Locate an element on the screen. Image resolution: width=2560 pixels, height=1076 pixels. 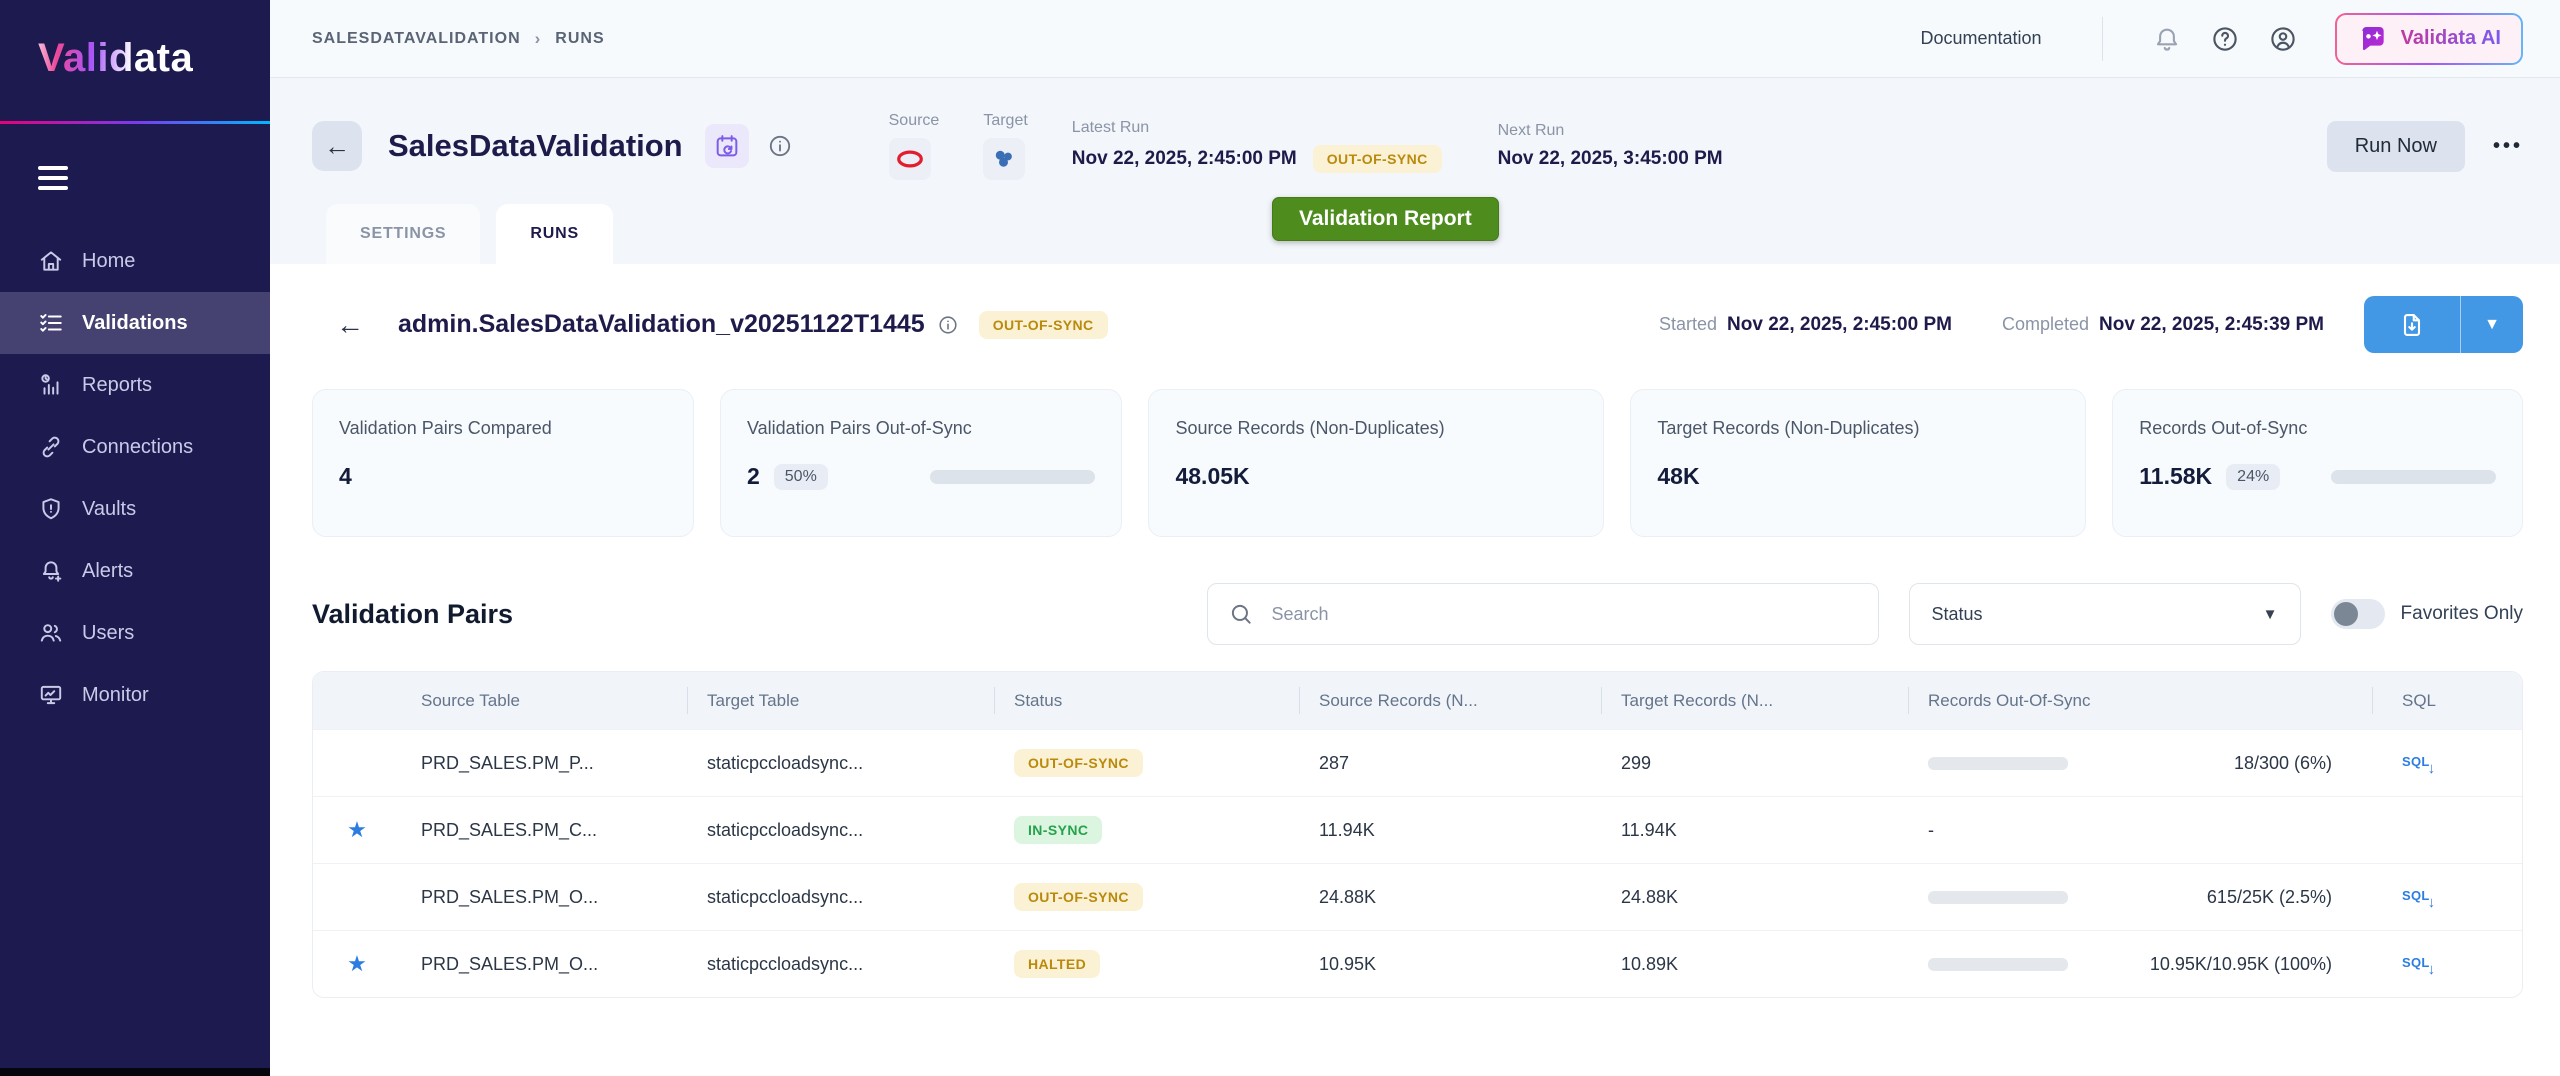
sidebar-item-users: Users is located at coordinates (135, 633).